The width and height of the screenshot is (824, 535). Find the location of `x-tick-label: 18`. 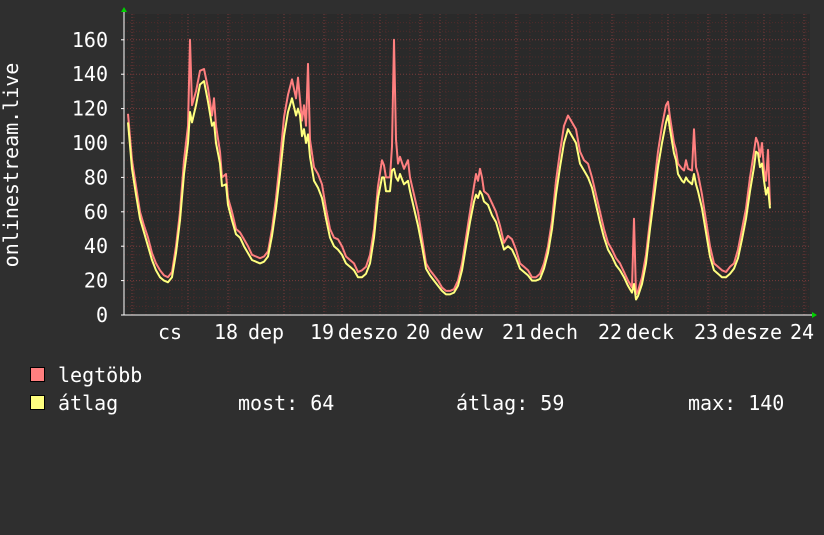

x-tick-label: 18 is located at coordinates (226, 332).